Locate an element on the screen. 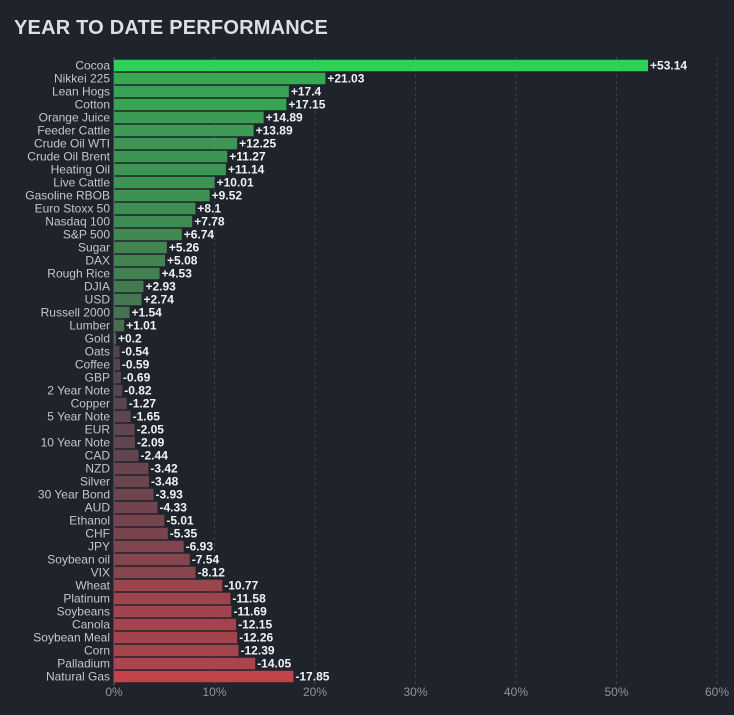 The image size is (734, 715). value-label: -5.35 is located at coordinates (184, 534).